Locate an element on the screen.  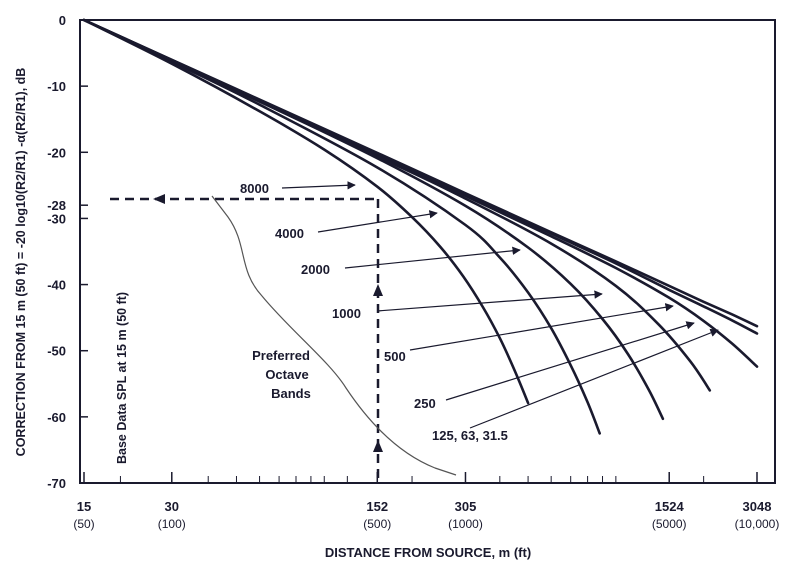
y-tick-label: -50 is located at coordinates (56, 351).